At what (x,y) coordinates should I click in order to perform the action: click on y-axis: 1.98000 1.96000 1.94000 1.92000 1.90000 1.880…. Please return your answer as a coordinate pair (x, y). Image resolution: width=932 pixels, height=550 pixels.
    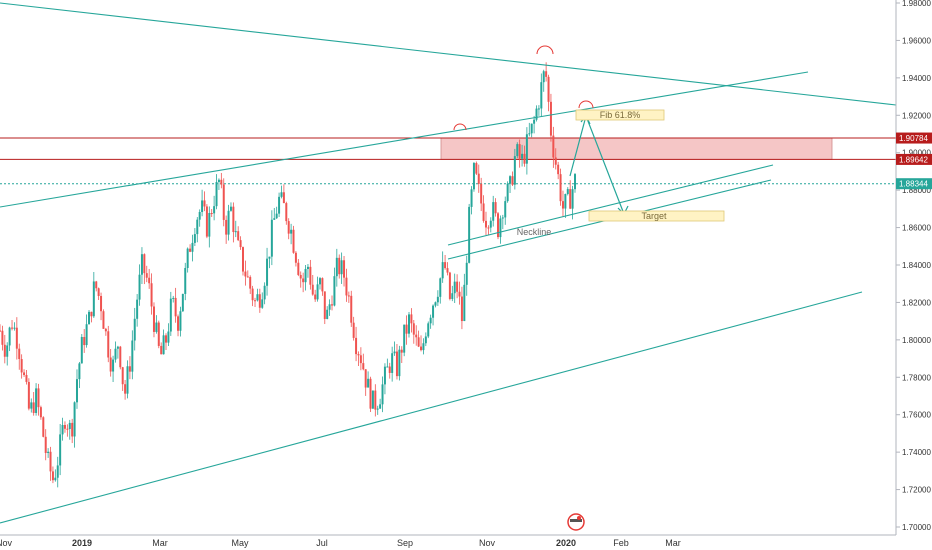
    Looking at the image, I should click on (913, 267).